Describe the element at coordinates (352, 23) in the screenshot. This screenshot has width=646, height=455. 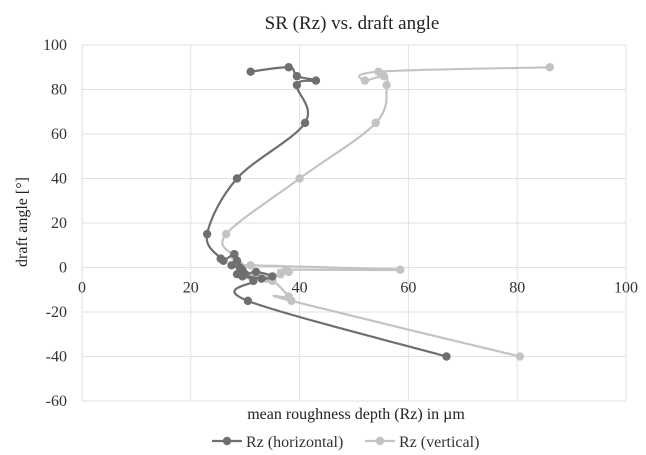
I see `chart-title: SR (Rz) vs. draft angle` at that location.